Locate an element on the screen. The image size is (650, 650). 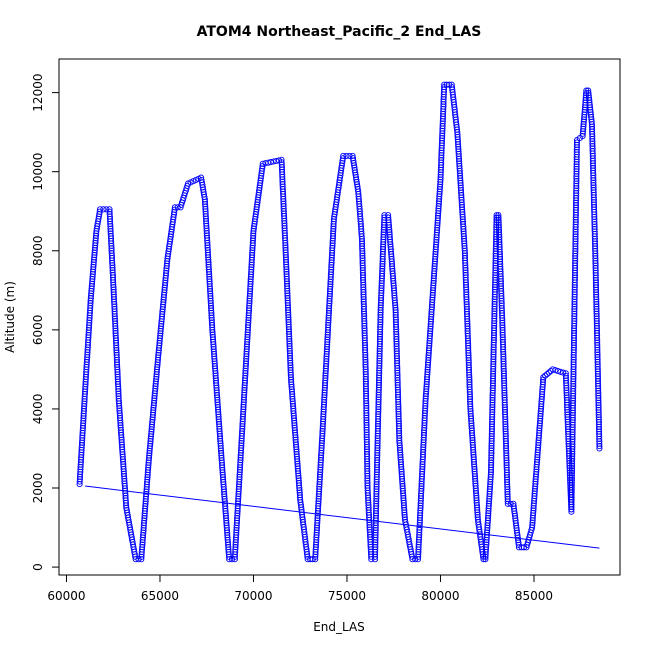
x-tick-label: 75000 is located at coordinates (347, 596).